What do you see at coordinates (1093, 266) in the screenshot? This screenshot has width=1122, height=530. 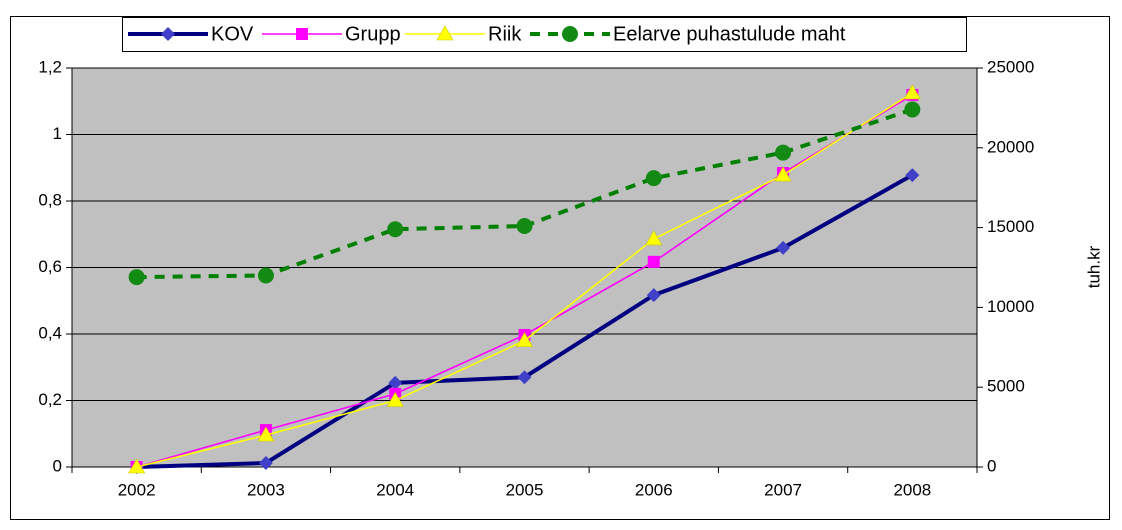 I see `y2-axis-label: tuh.kr` at bounding box center [1093, 266].